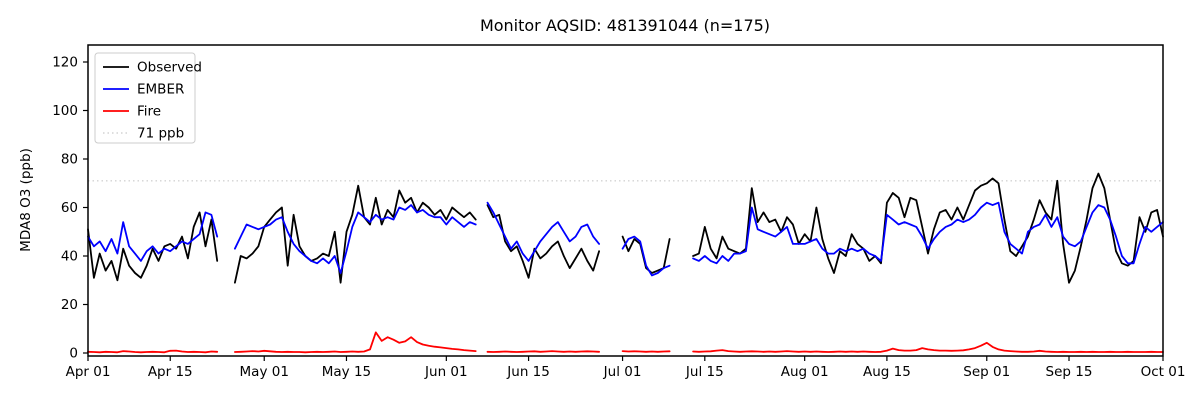 The width and height of the screenshot is (1200, 404). I want to click on x-tick-label: Apr 01, so click(88, 372).